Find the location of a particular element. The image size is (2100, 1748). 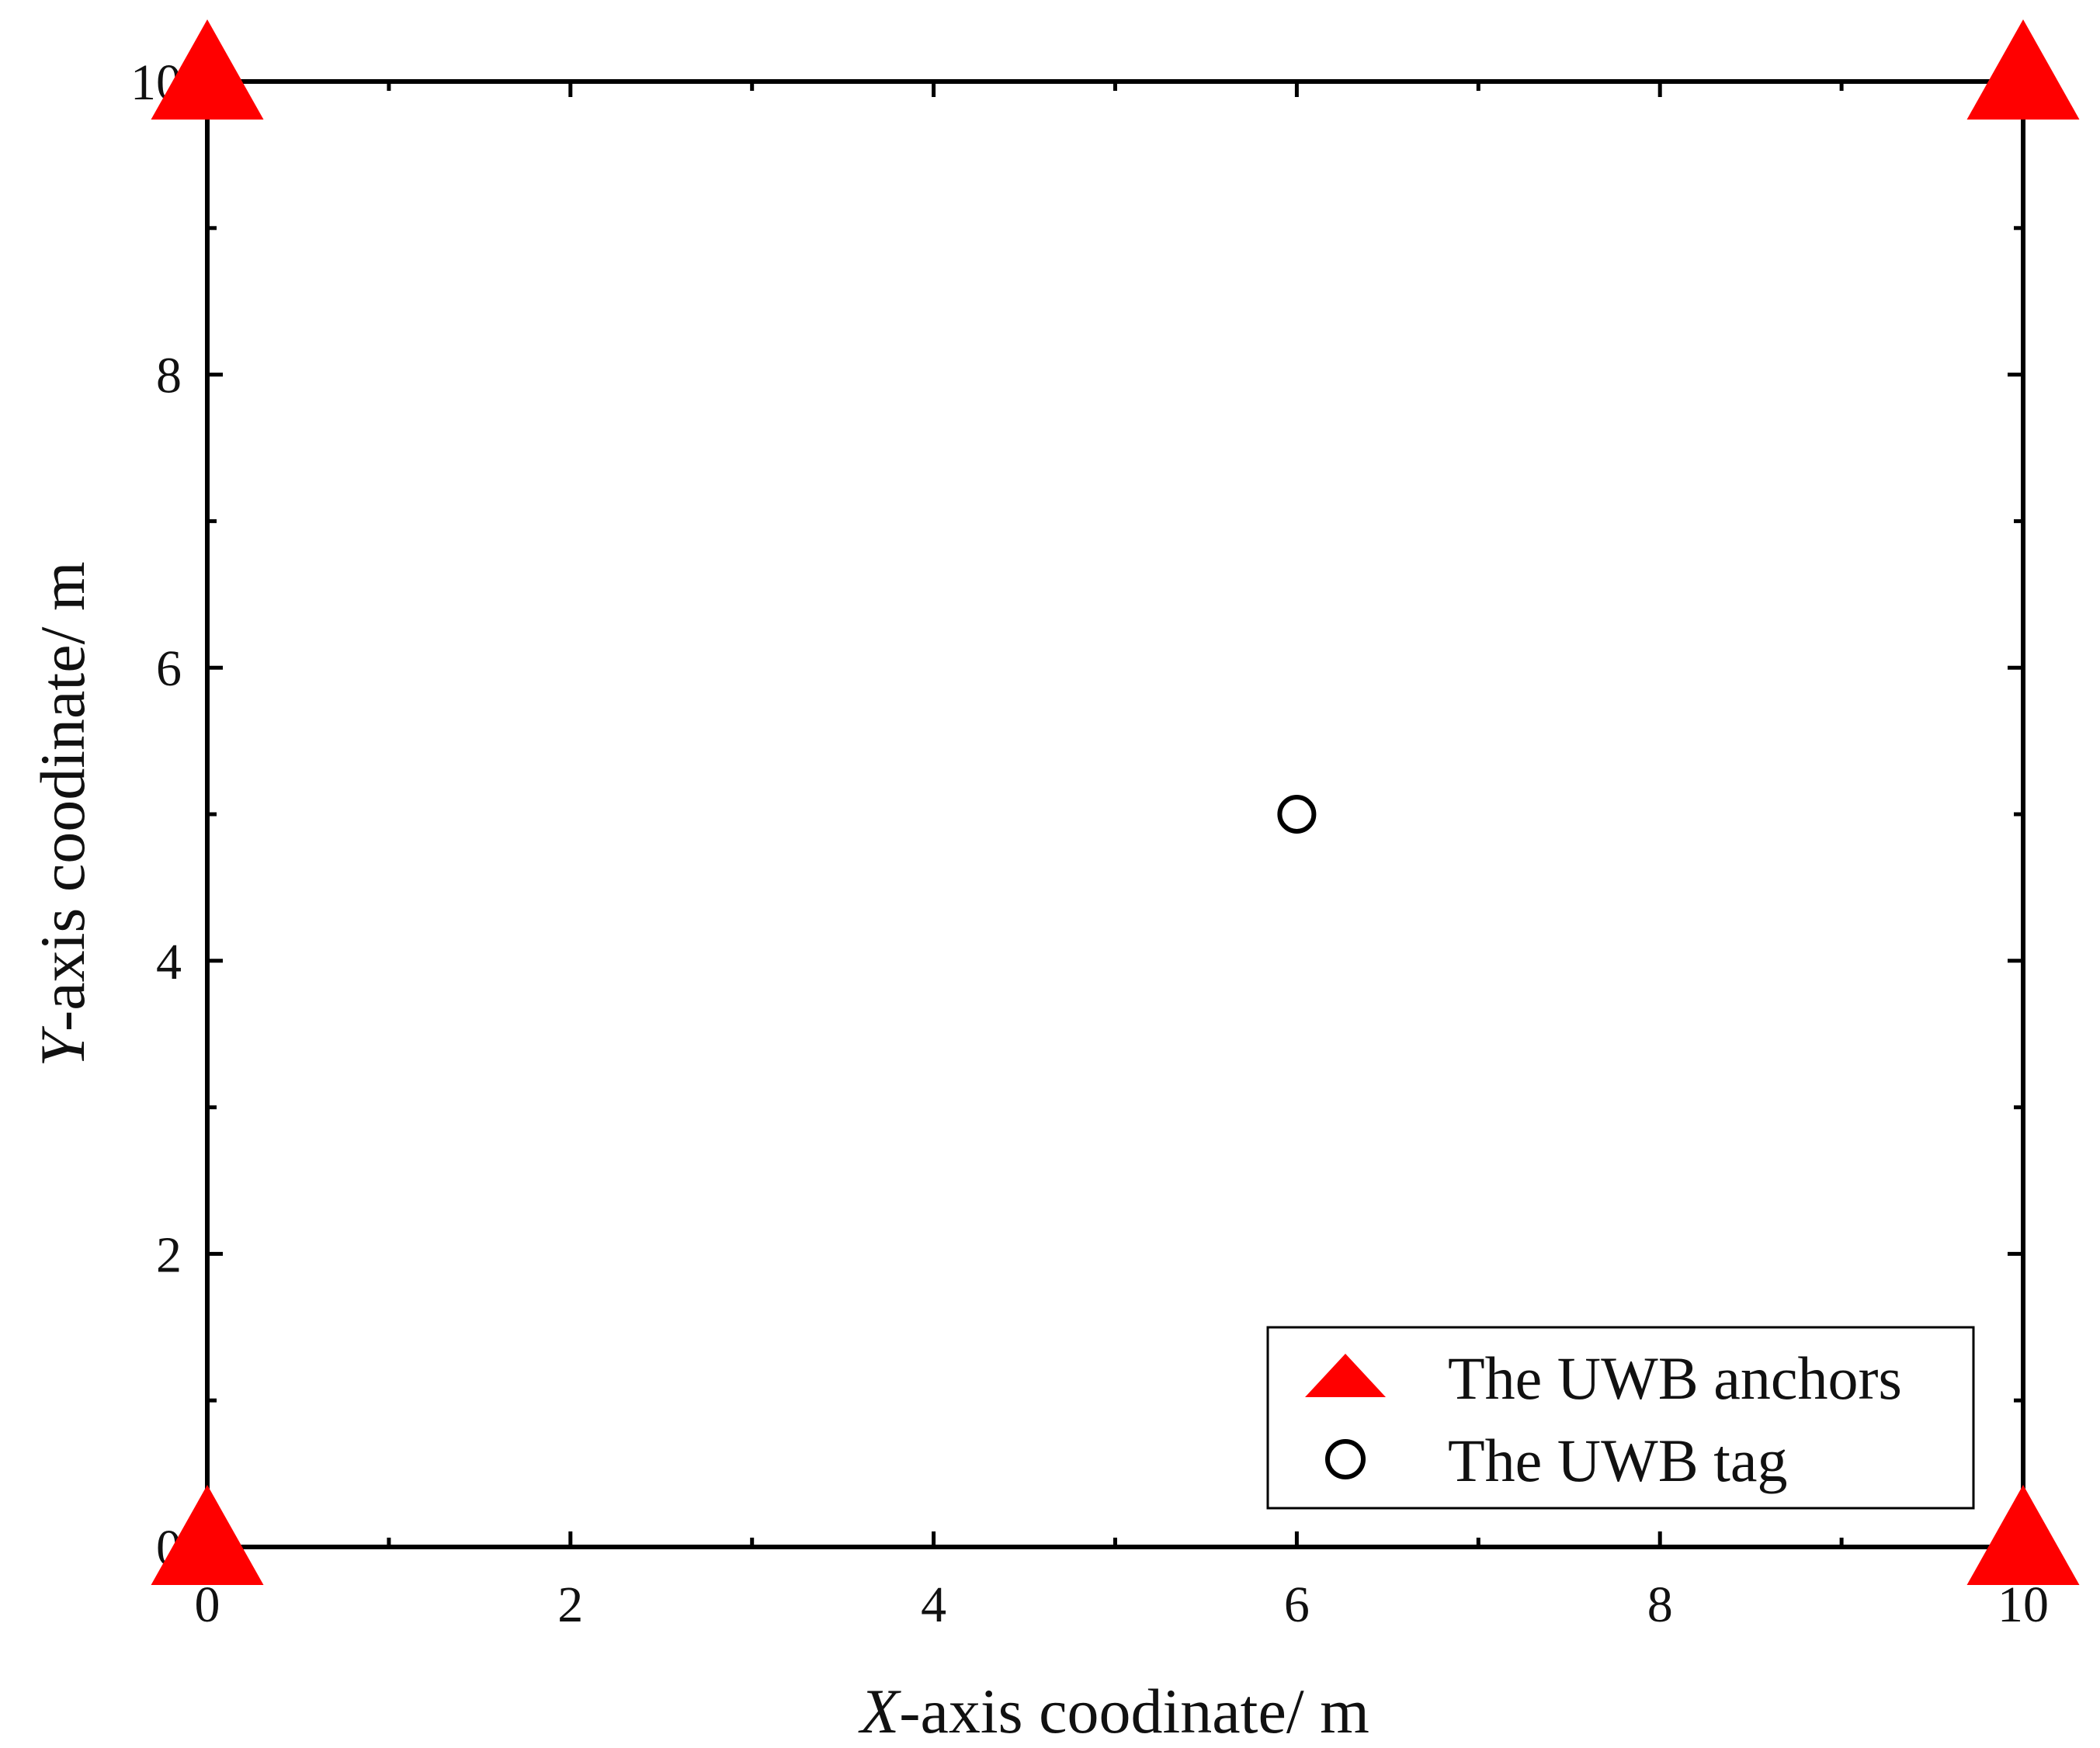

x-axis-title-rest: -axis coodinate/ m is located at coordinates (1134, 1710).